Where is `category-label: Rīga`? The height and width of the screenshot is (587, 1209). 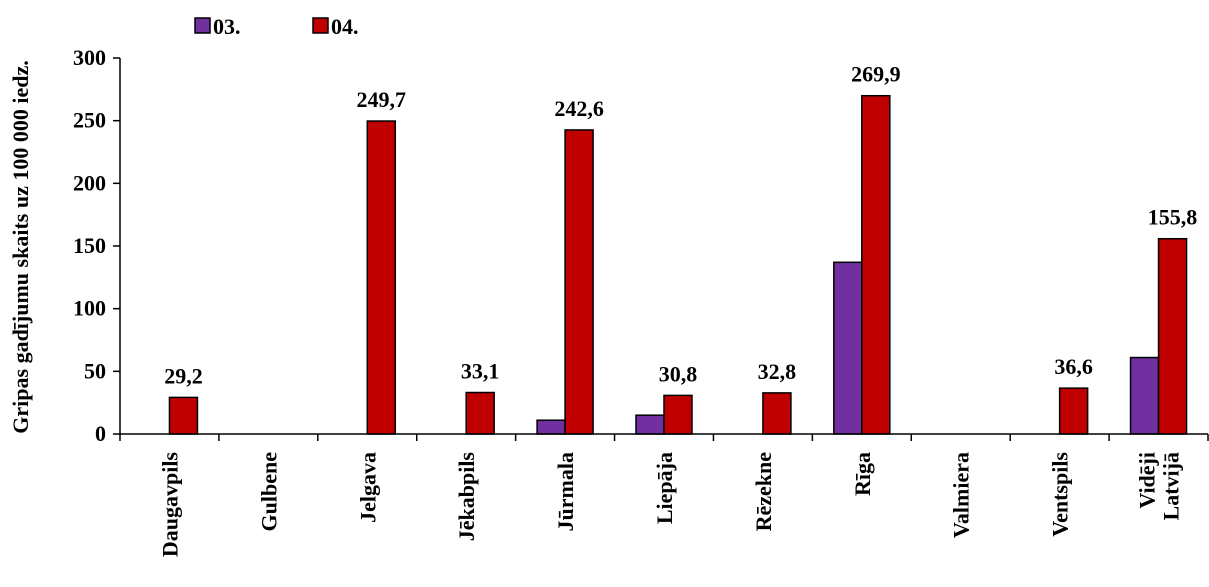
category-label: Rīga is located at coordinates (862, 474).